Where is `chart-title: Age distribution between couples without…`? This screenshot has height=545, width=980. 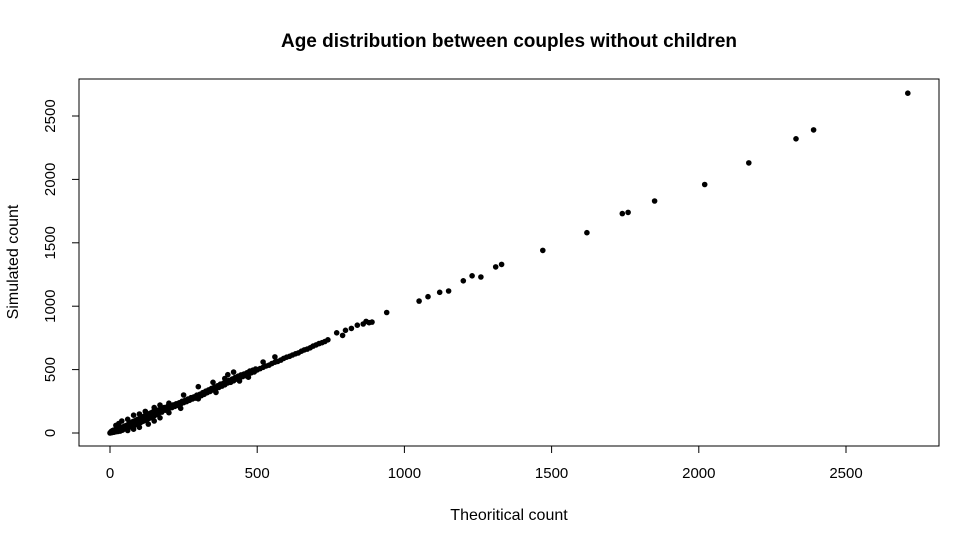 chart-title: Age distribution between couples without… is located at coordinates (509, 41).